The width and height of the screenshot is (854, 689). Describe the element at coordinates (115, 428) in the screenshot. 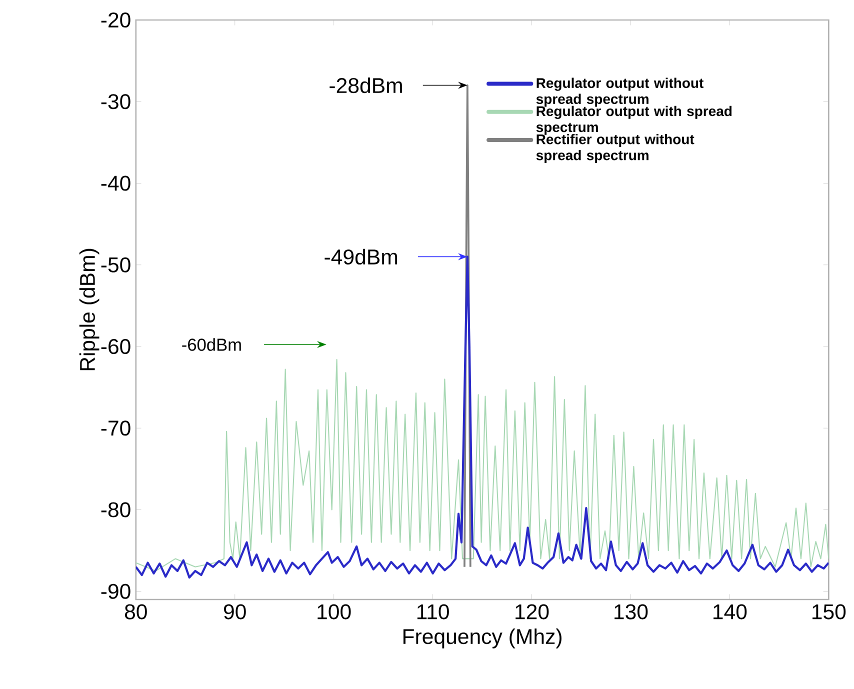

I see `y-tick-label: -70` at that location.